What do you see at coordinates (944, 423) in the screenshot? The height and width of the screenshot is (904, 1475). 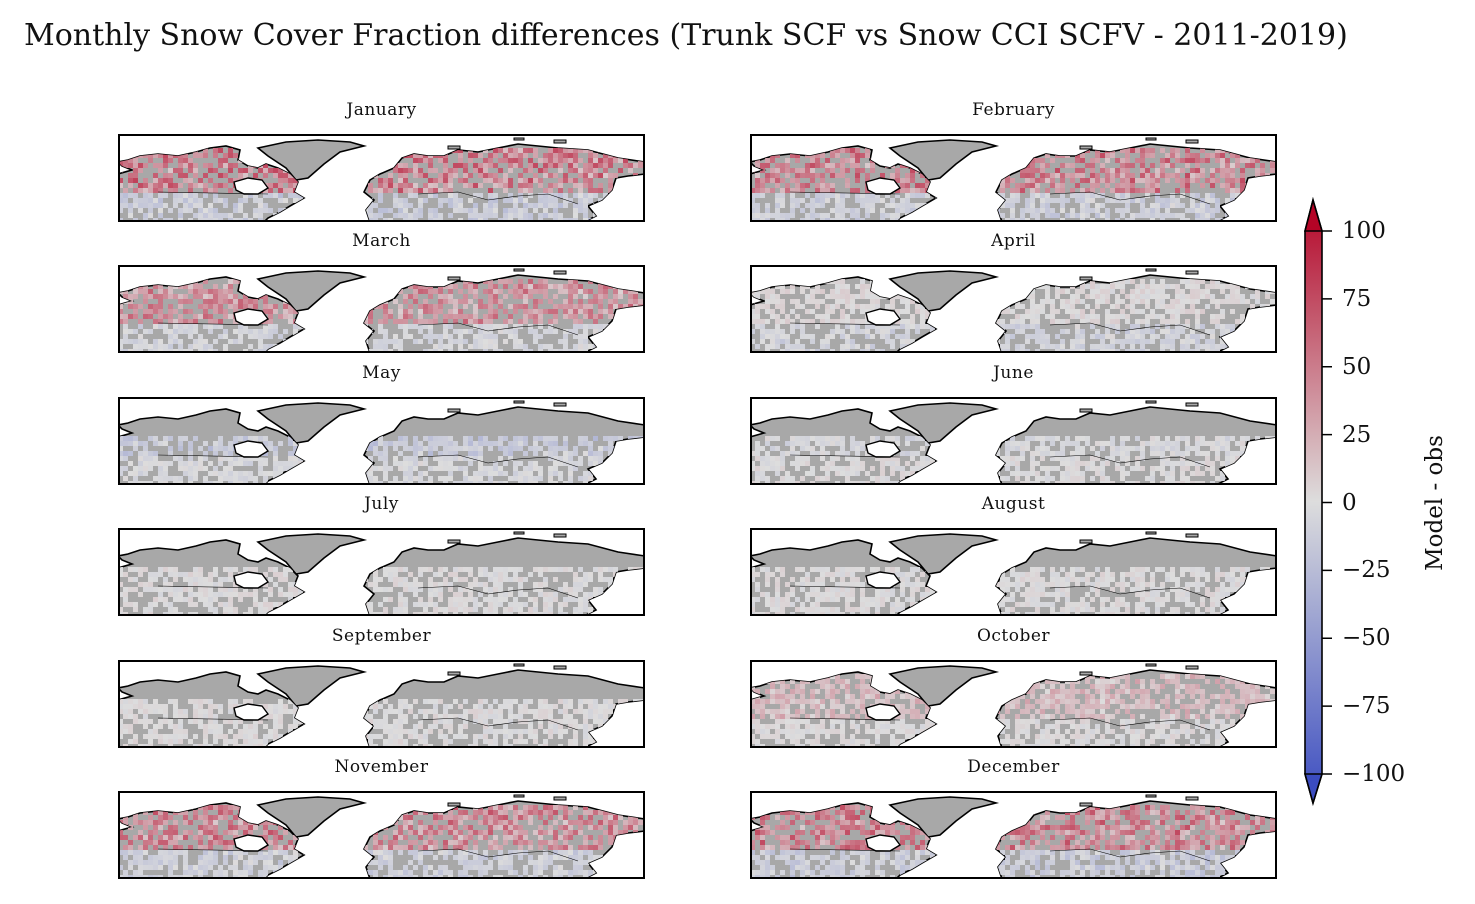 I see `greenland` at bounding box center [944, 423].